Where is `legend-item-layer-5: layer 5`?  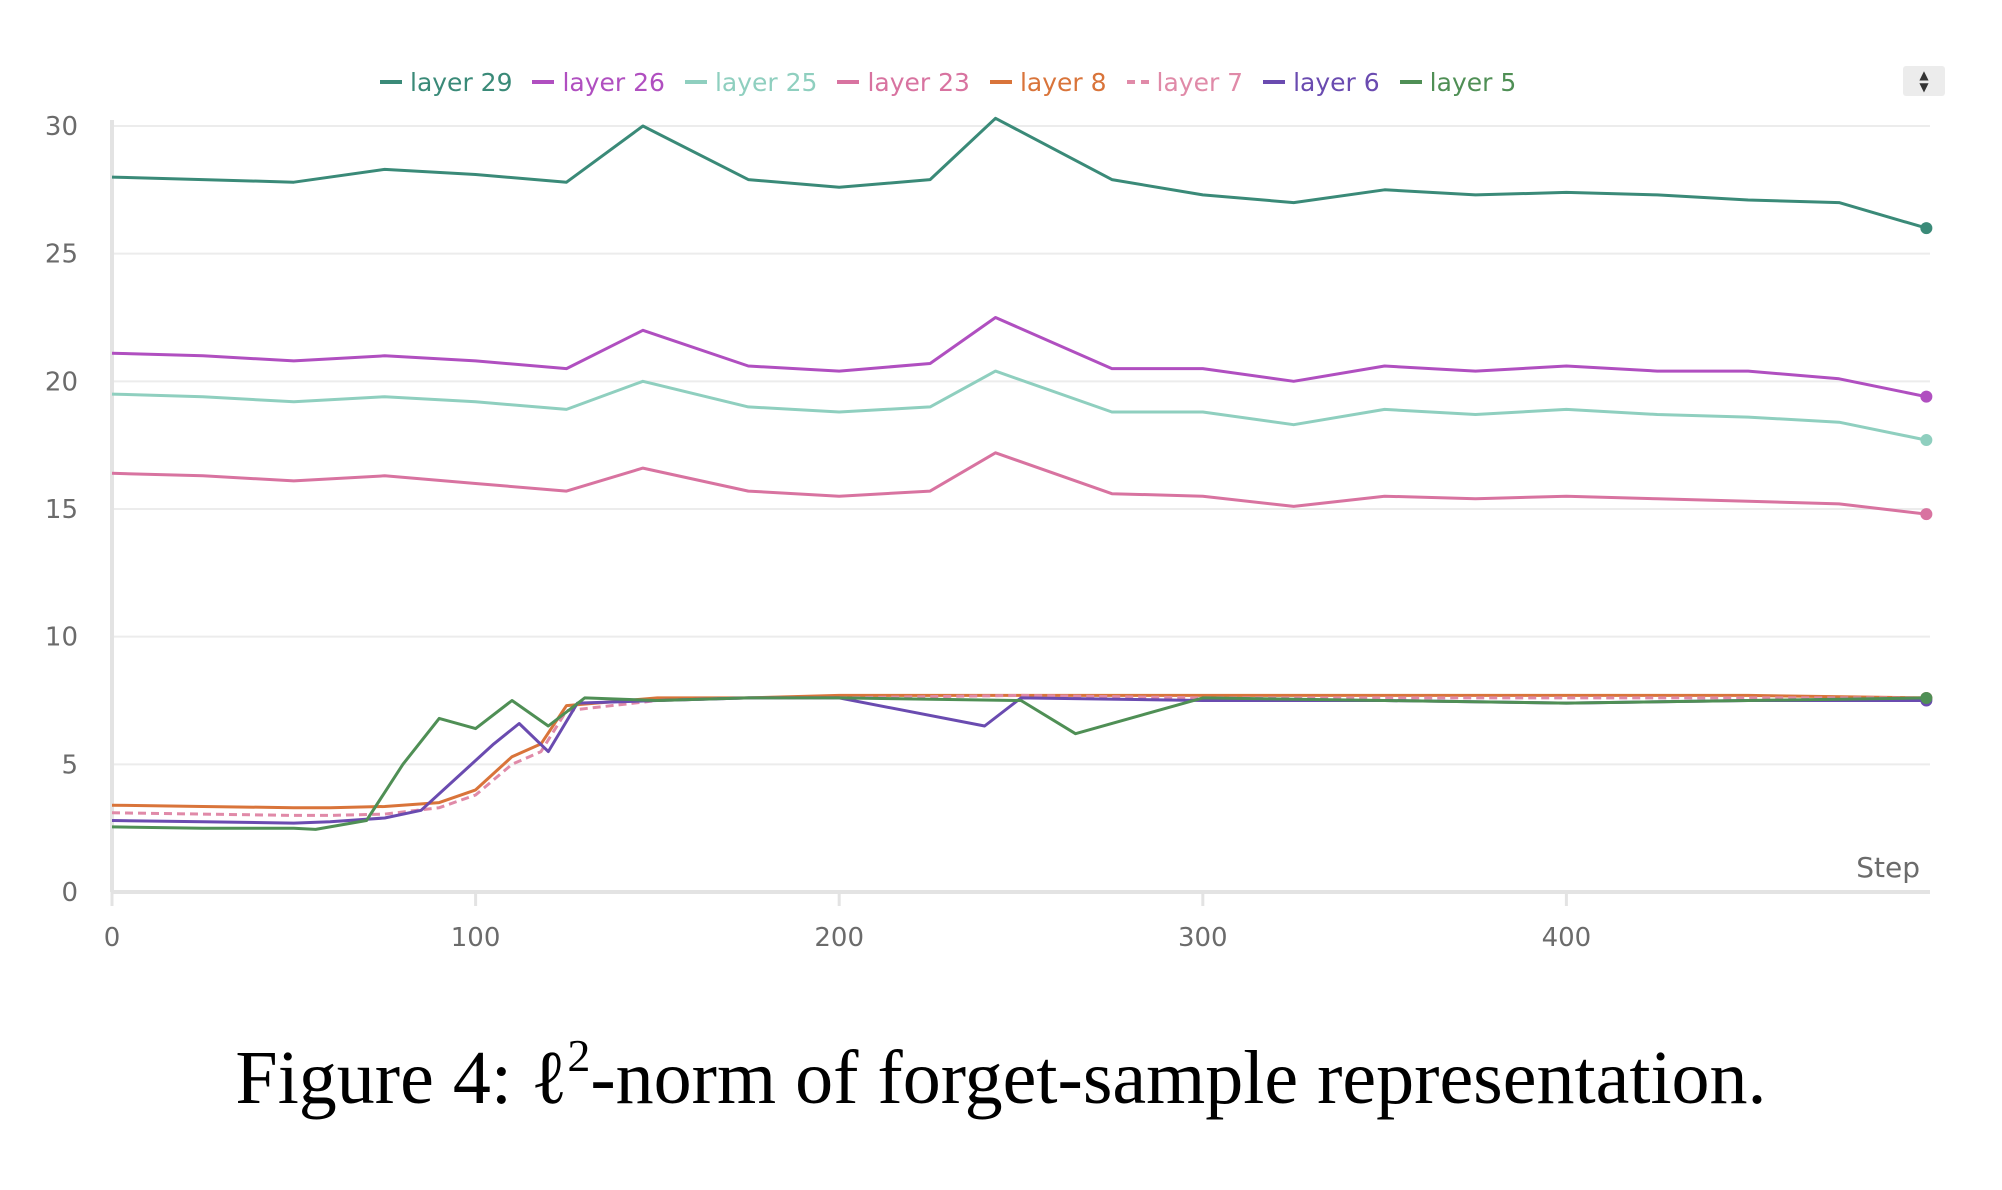 legend-item-layer-5: layer 5 is located at coordinates (1458, 82).